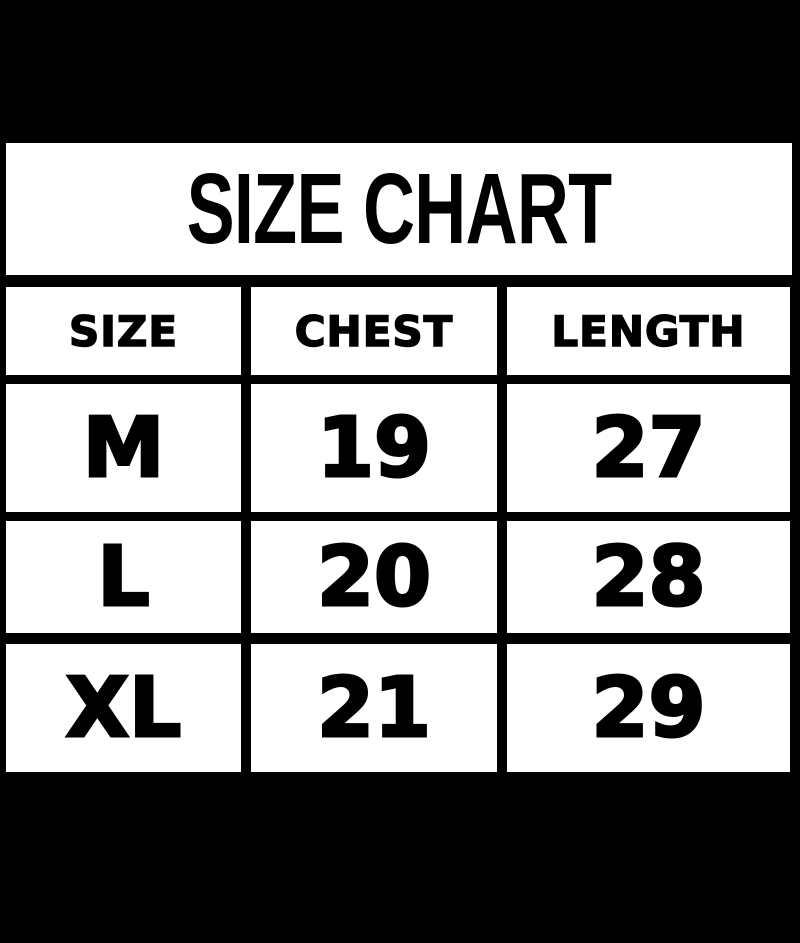  I want to click on header-length-label: LENGTH, so click(648, 331).